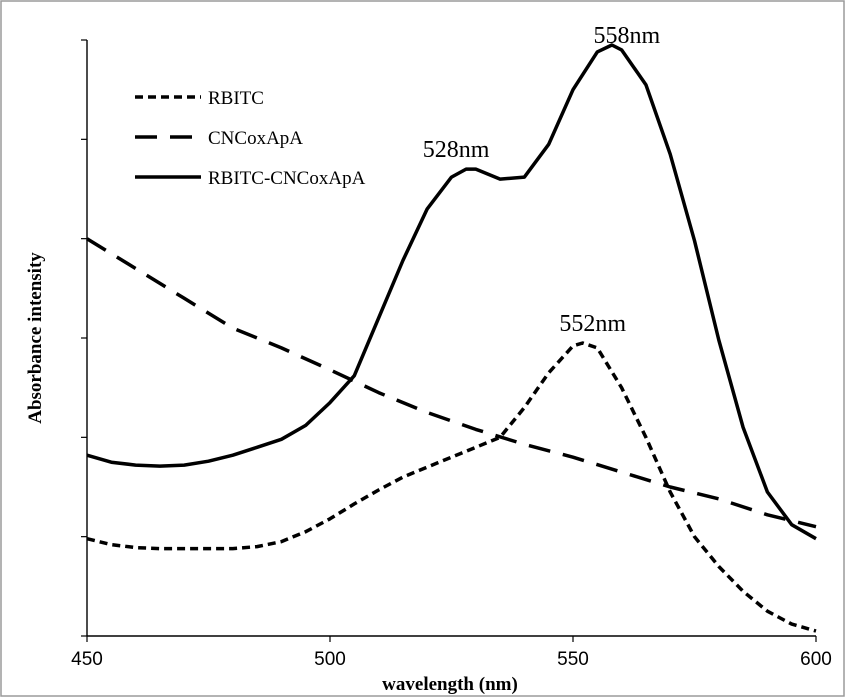 The height and width of the screenshot is (698, 846). Describe the element at coordinates (35, 338) in the screenshot. I see `y-axis-title: Absorbance intensity` at that location.